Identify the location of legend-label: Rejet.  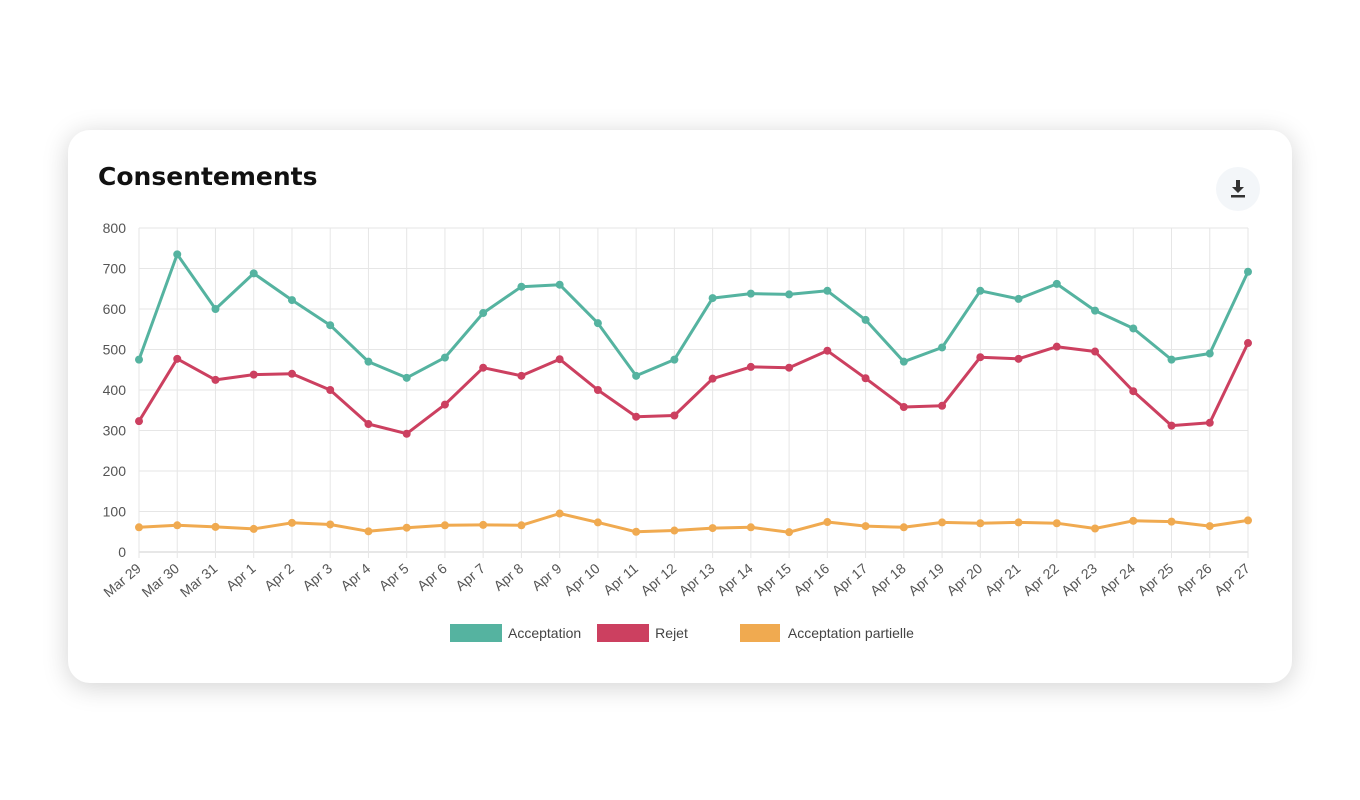
(671, 633).